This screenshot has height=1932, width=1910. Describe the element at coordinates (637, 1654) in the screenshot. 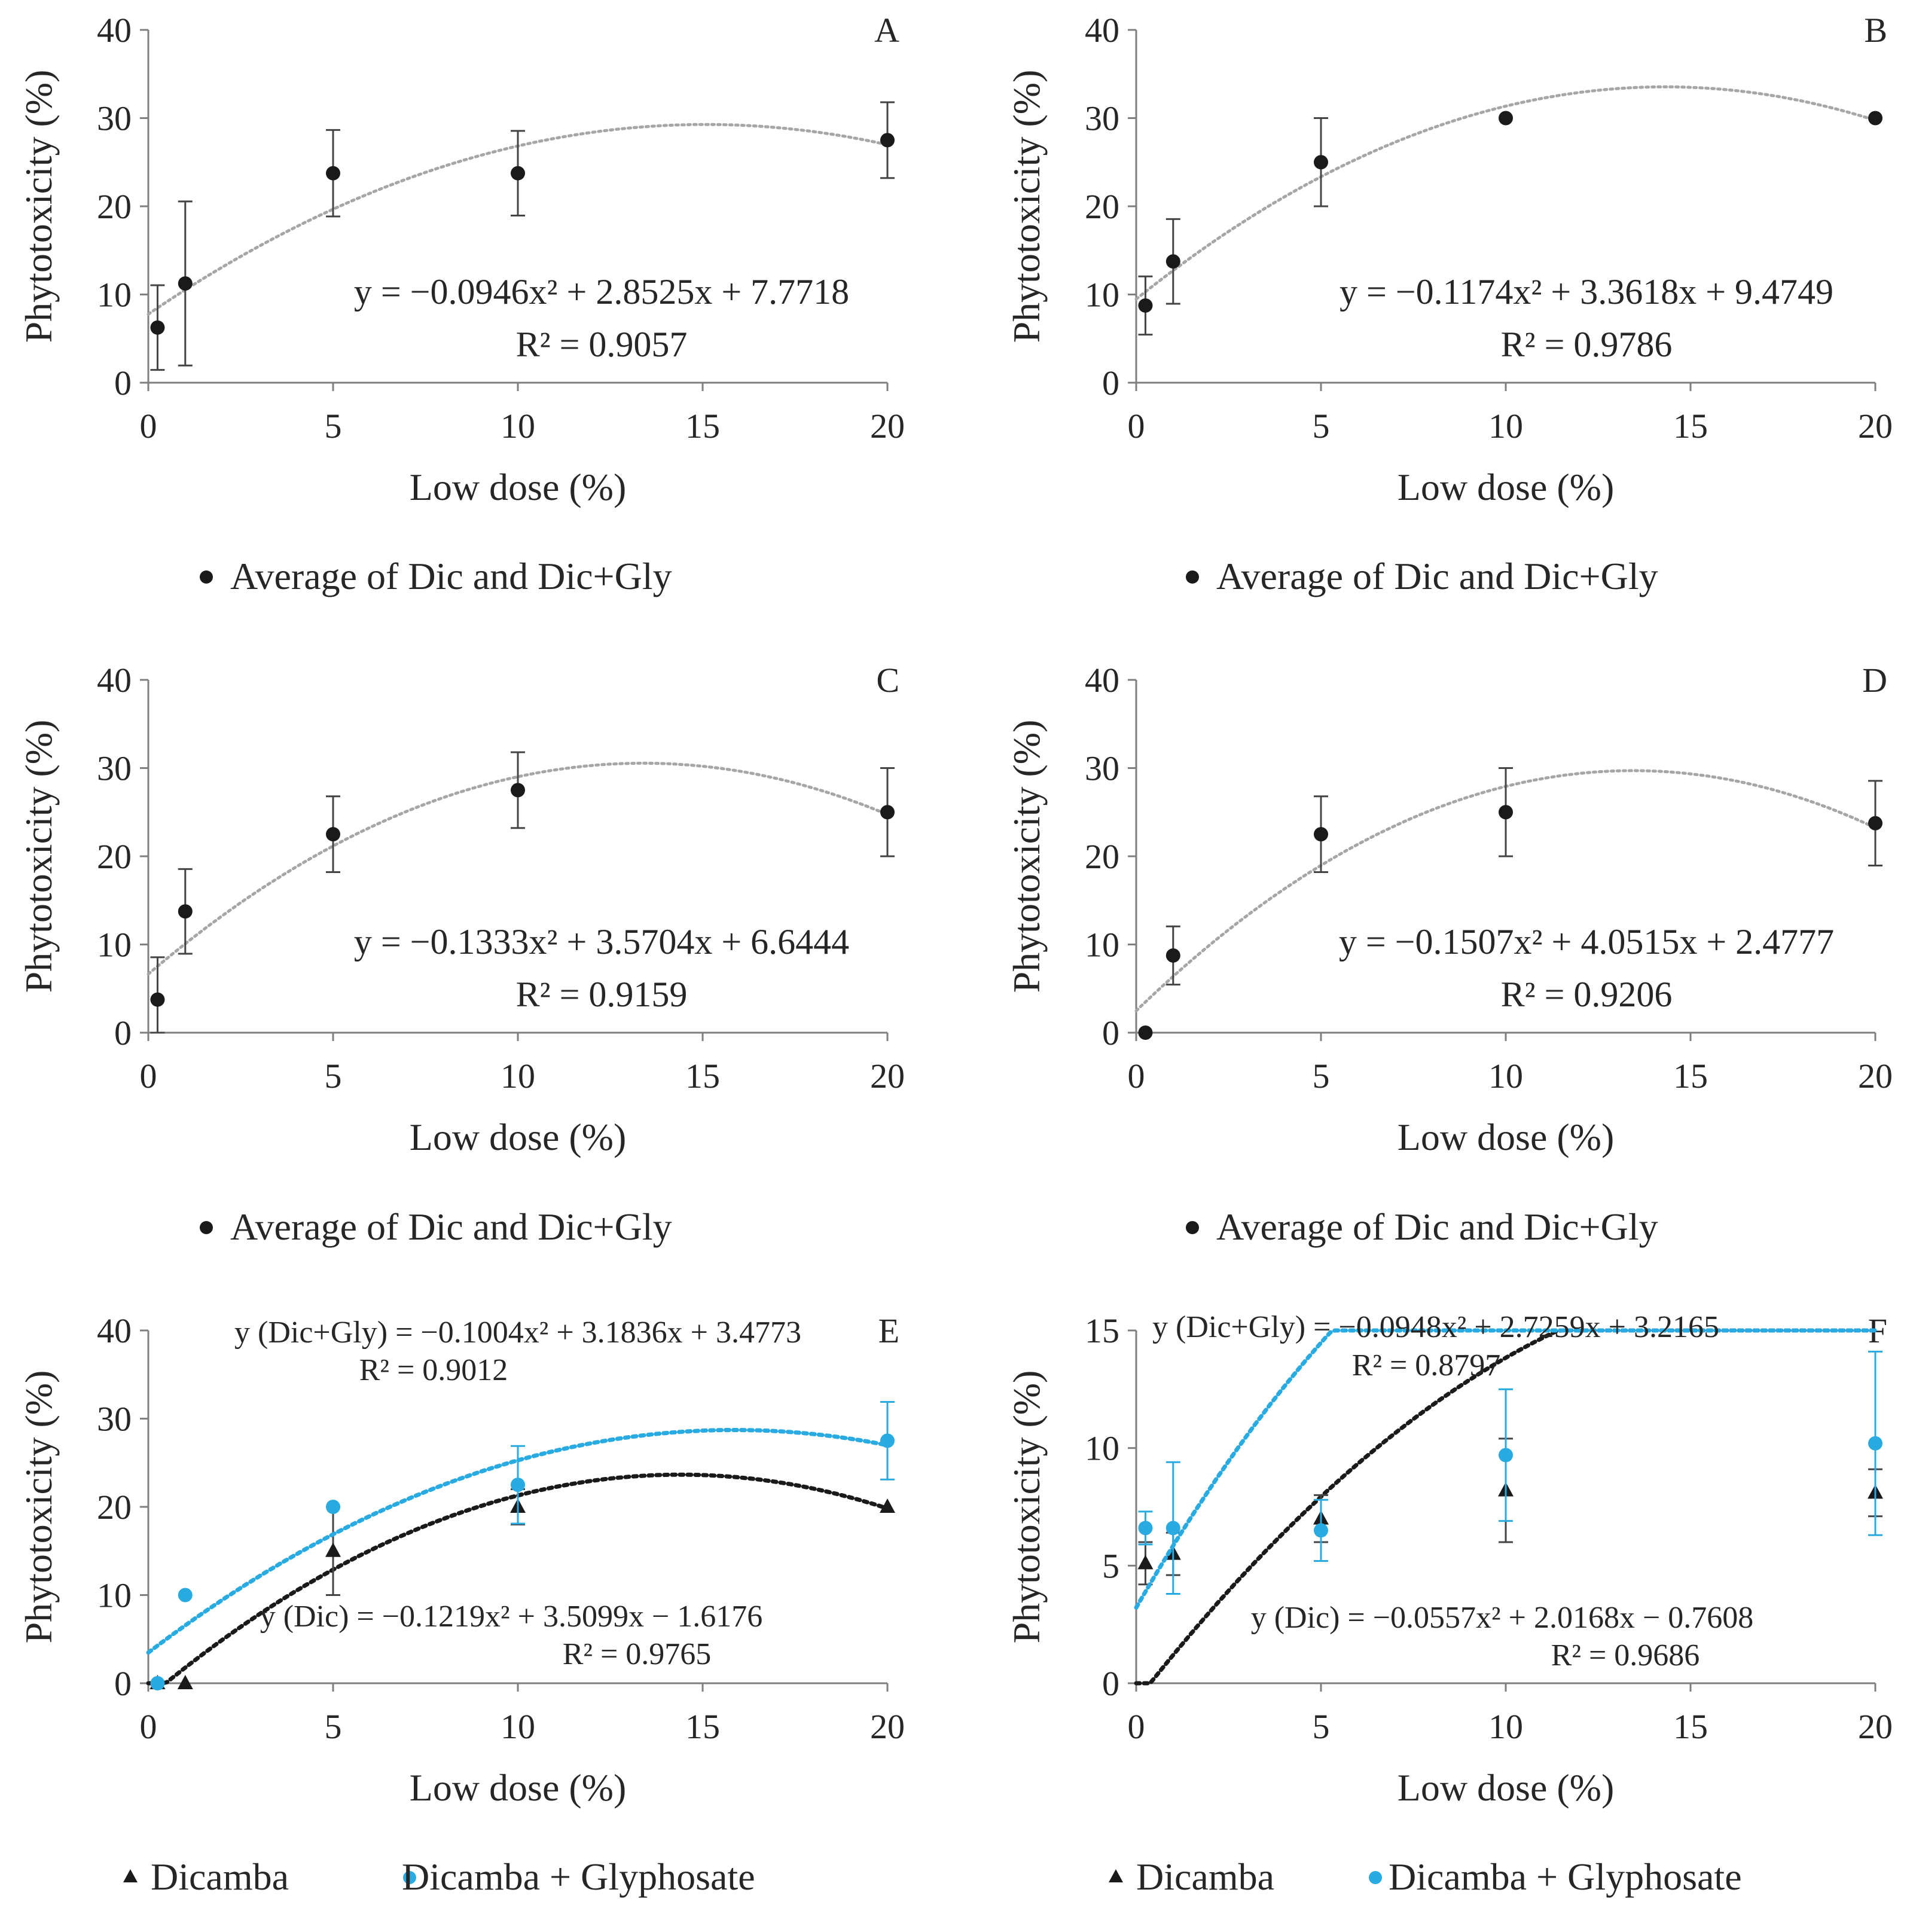

I see `r-squared-label: R² = 0.9765` at that location.